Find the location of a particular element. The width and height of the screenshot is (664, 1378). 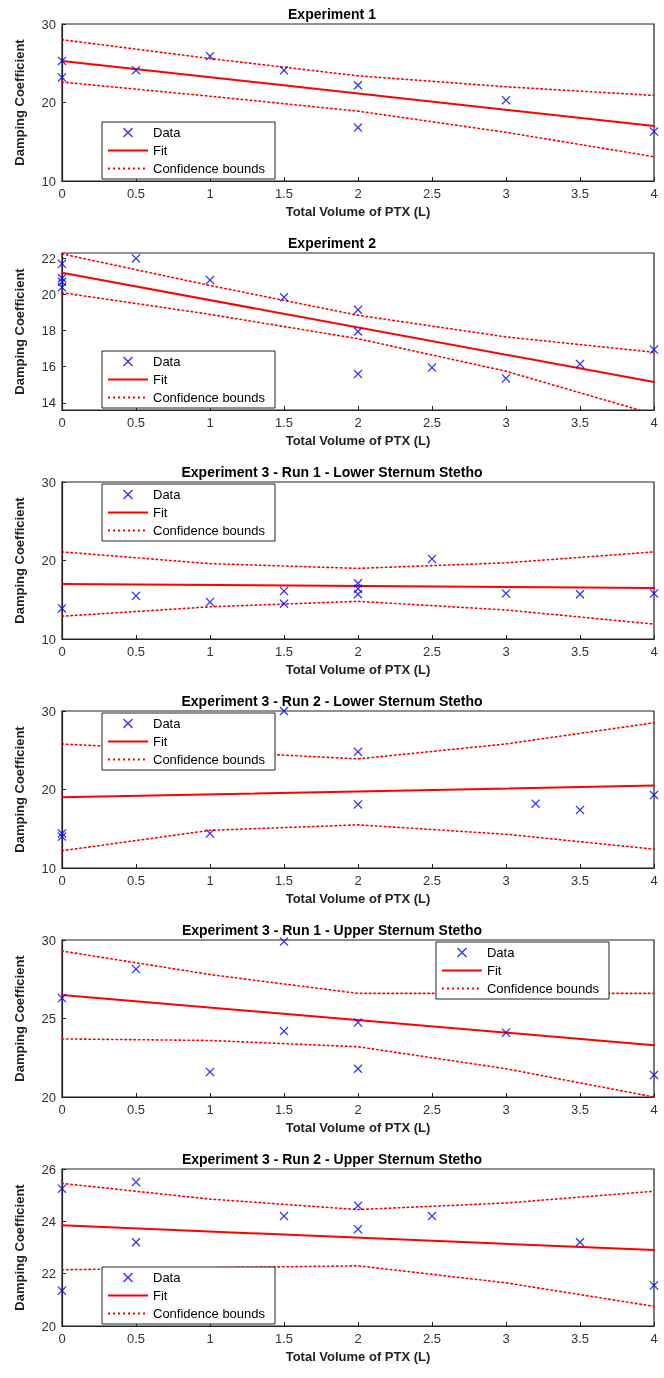

chart-title: Experiment 1 is located at coordinates (332, 14).